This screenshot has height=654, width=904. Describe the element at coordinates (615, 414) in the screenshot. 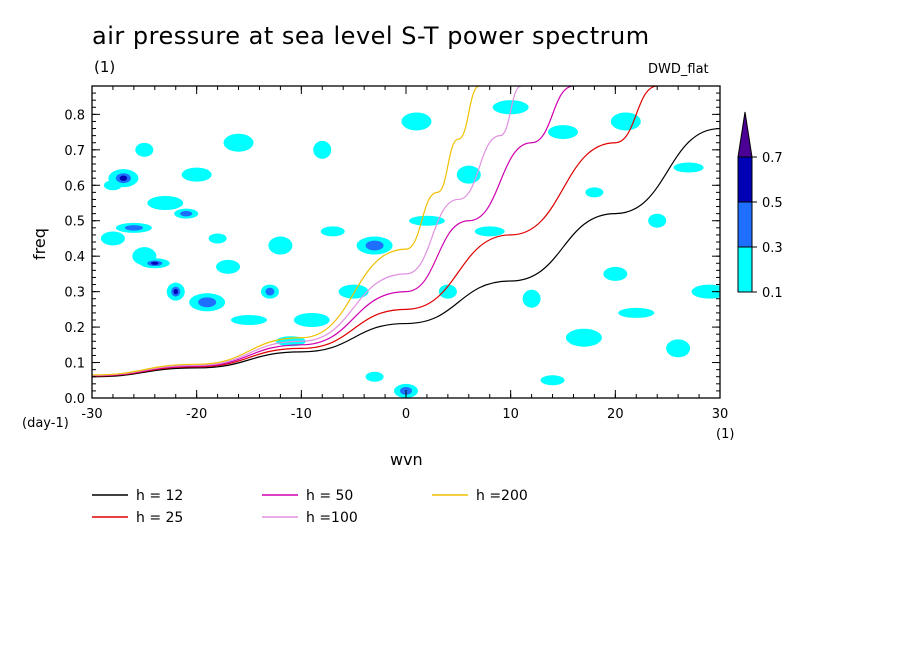

I see `x-tick-label: 20` at that location.